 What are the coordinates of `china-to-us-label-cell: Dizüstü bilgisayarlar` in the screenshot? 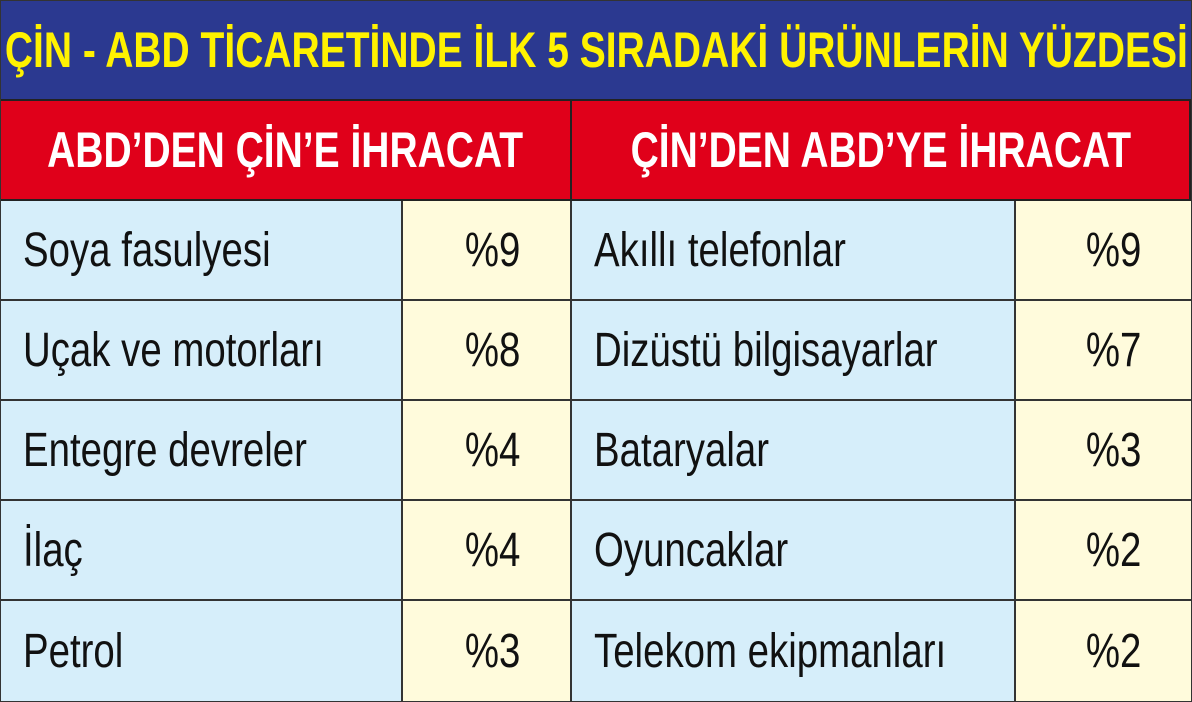 It's located at (794, 351).